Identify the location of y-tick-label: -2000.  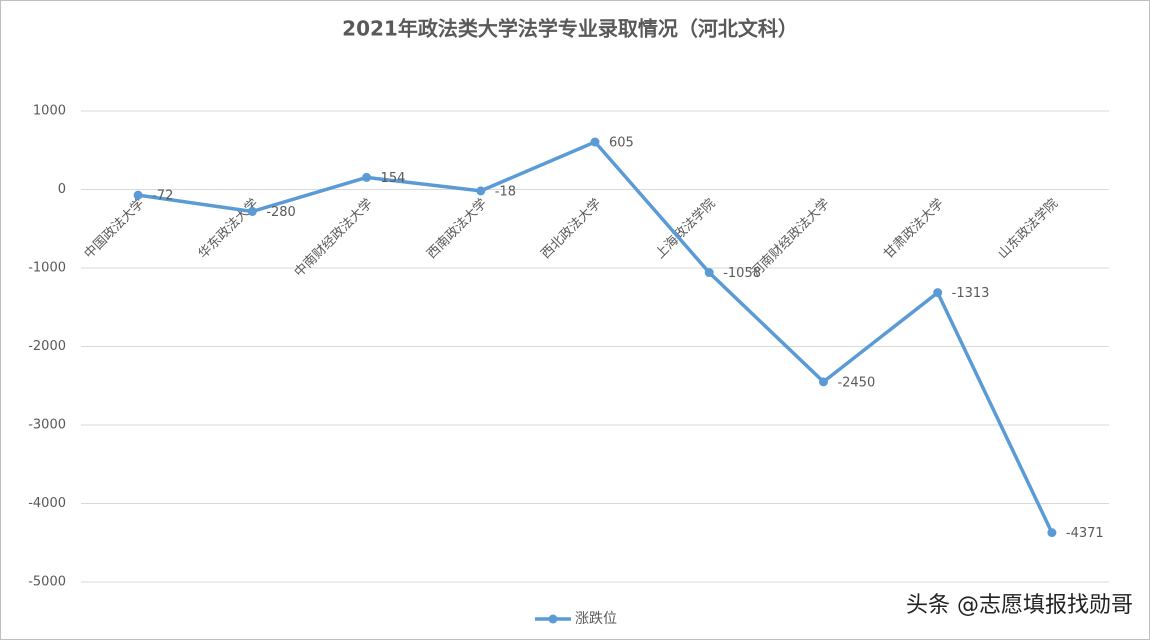
(47, 346).